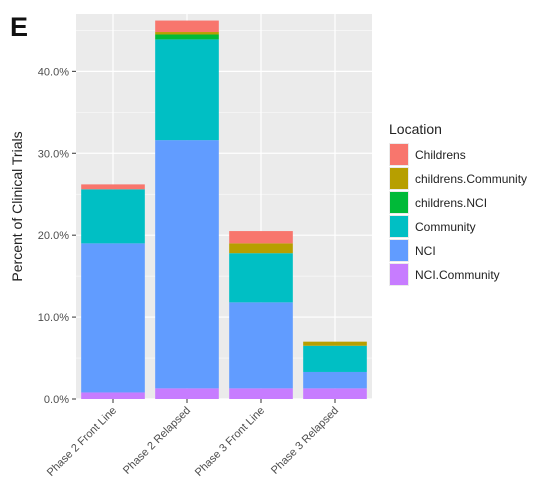  Describe the element at coordinates (335, 358) in the screenshot. I see `bar-segment-community-phase-3-relapsed` at that location.